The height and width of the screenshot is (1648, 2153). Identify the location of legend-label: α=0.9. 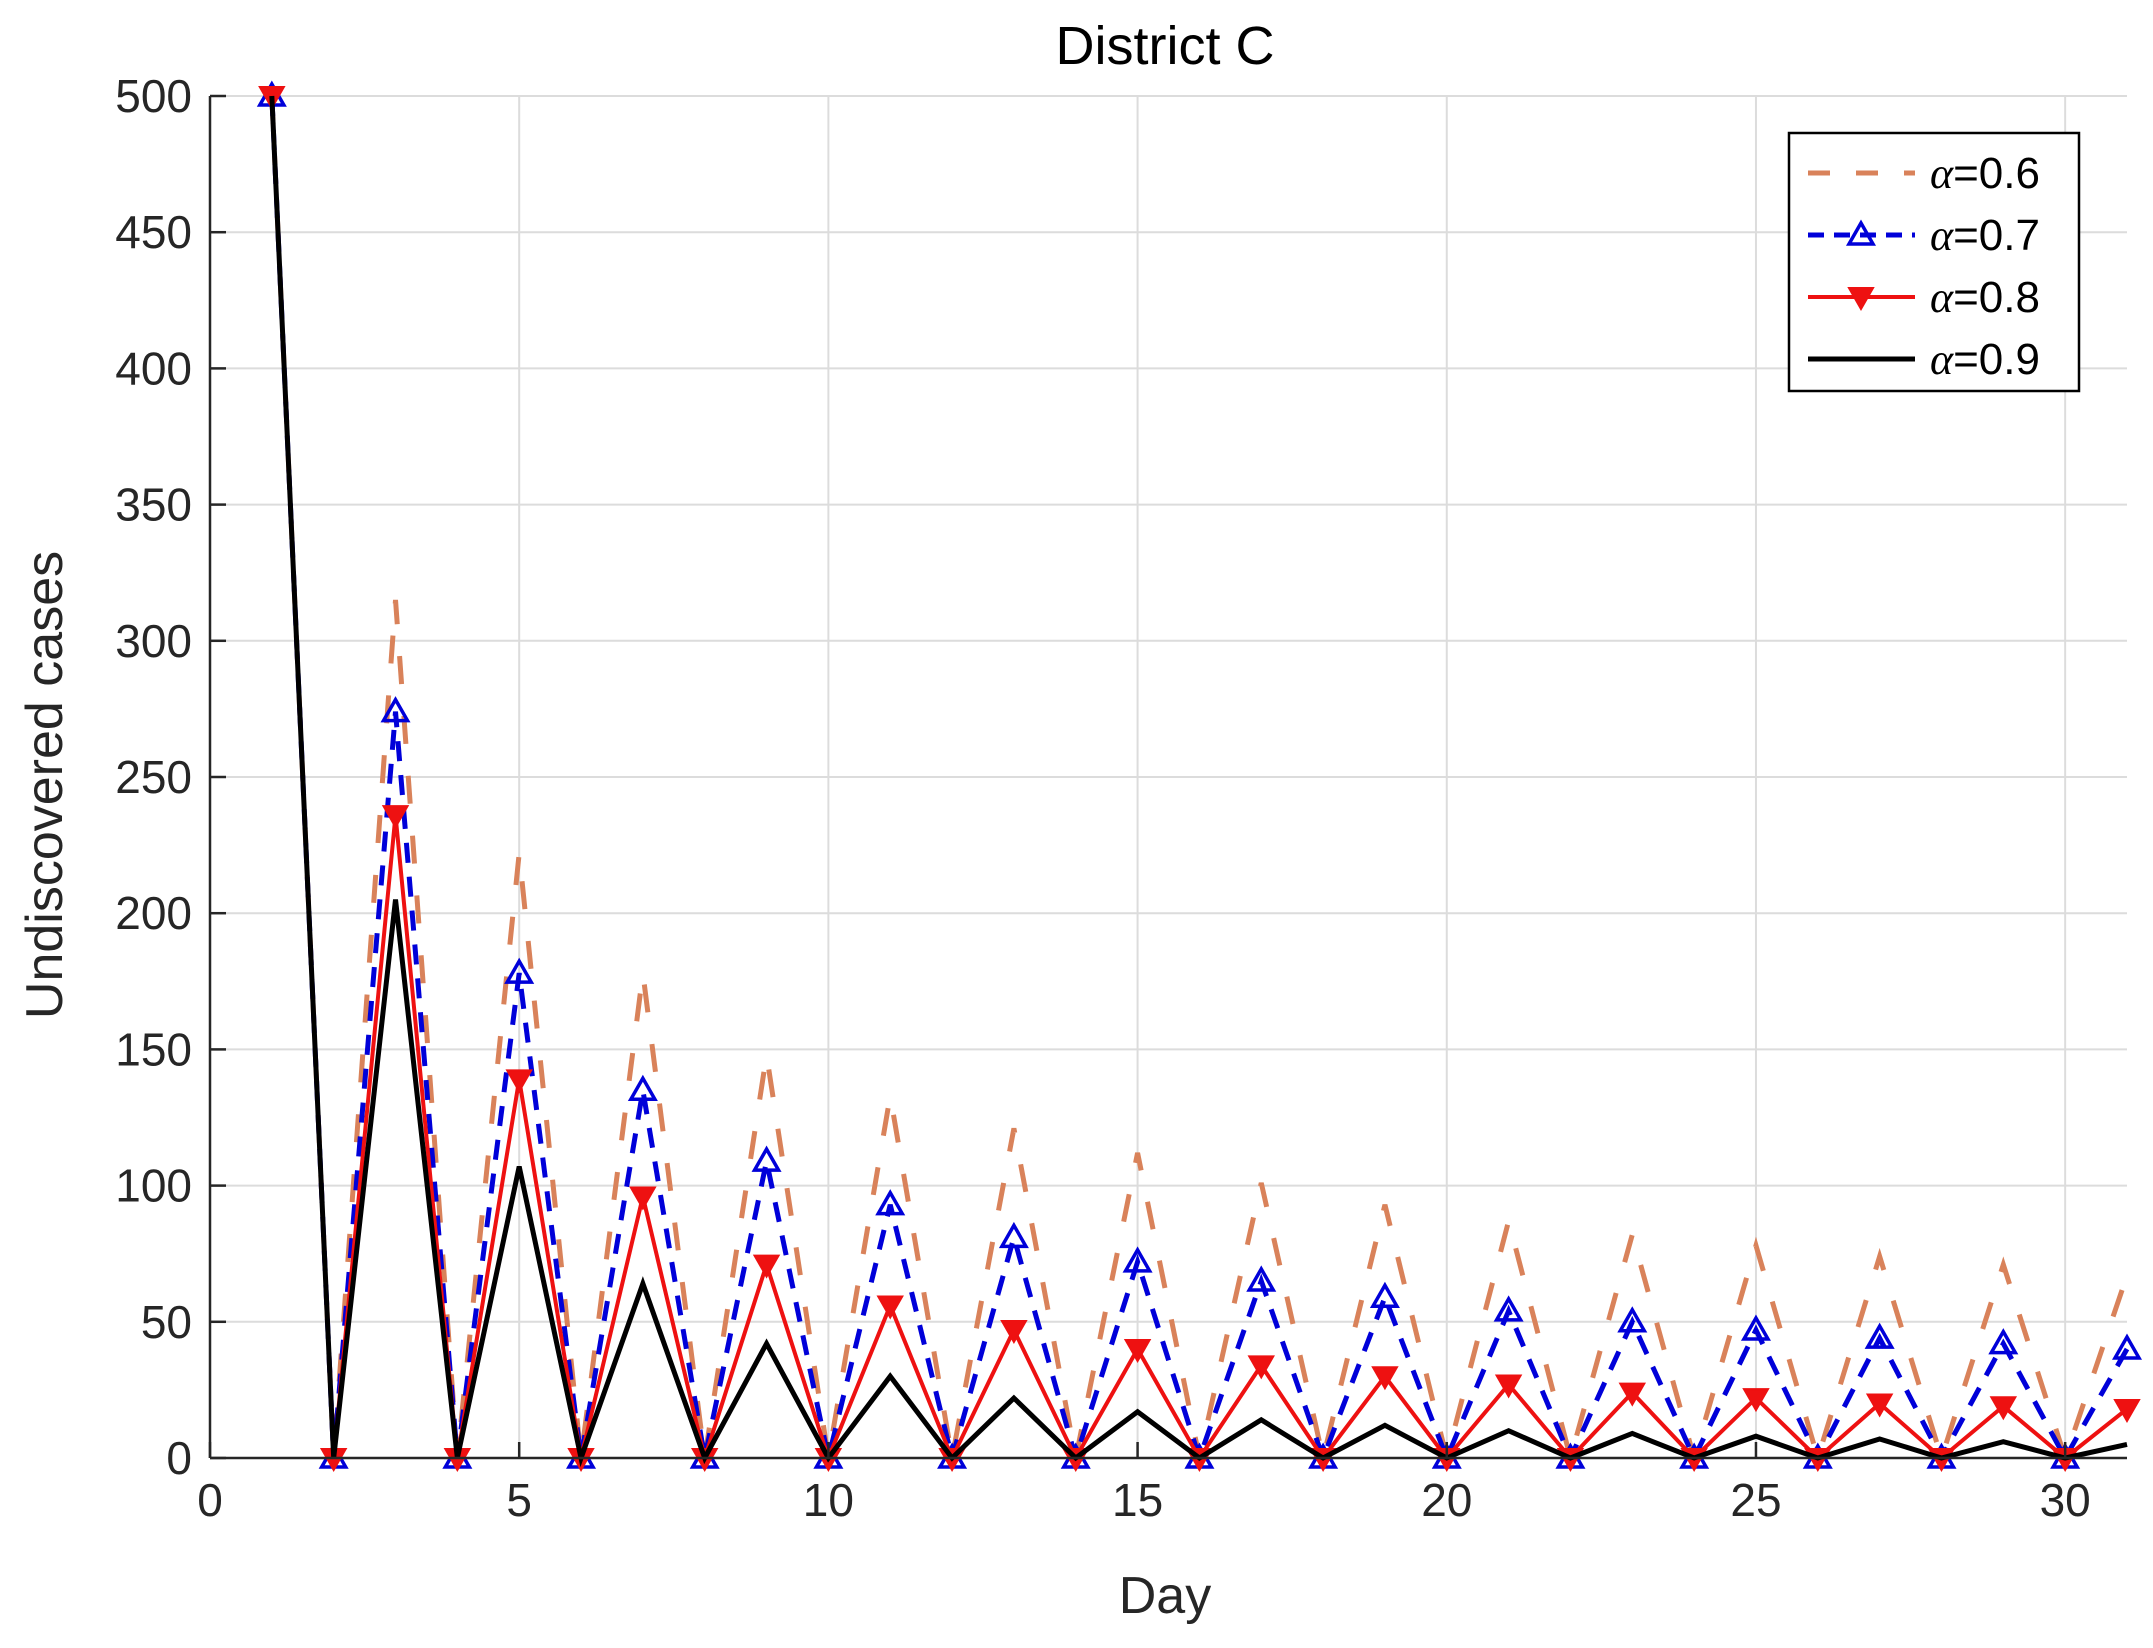
(1985, 359).